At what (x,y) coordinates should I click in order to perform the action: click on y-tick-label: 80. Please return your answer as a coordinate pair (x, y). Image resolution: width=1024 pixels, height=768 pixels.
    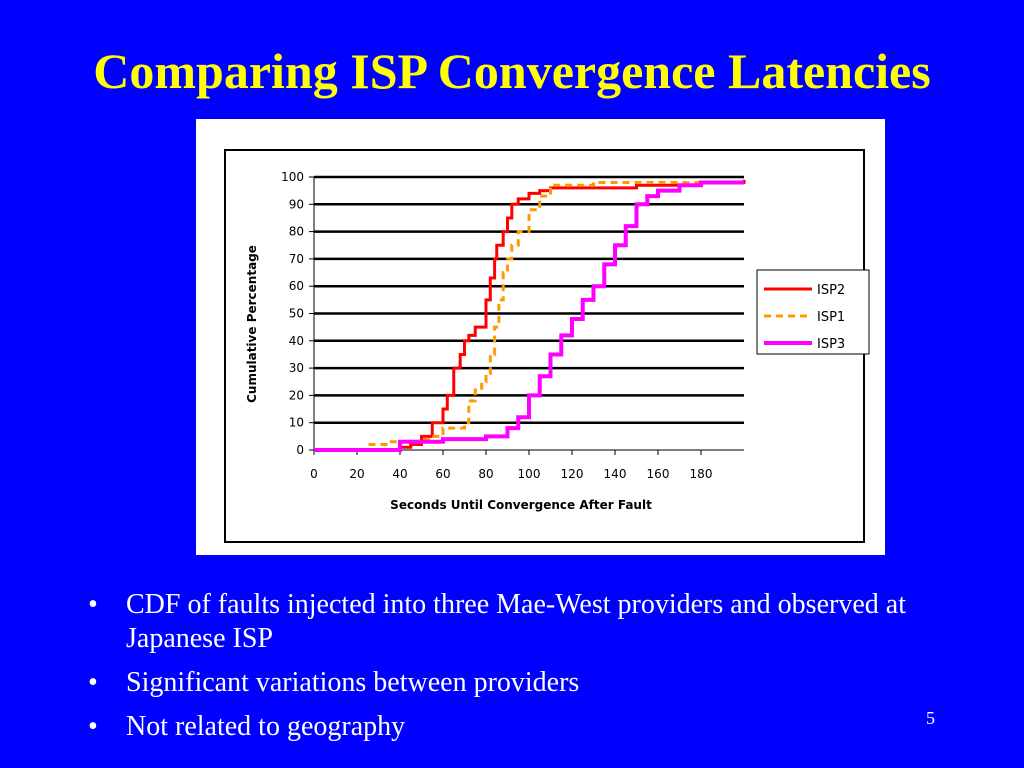
    Looking at the image, I should click on (296, 232).